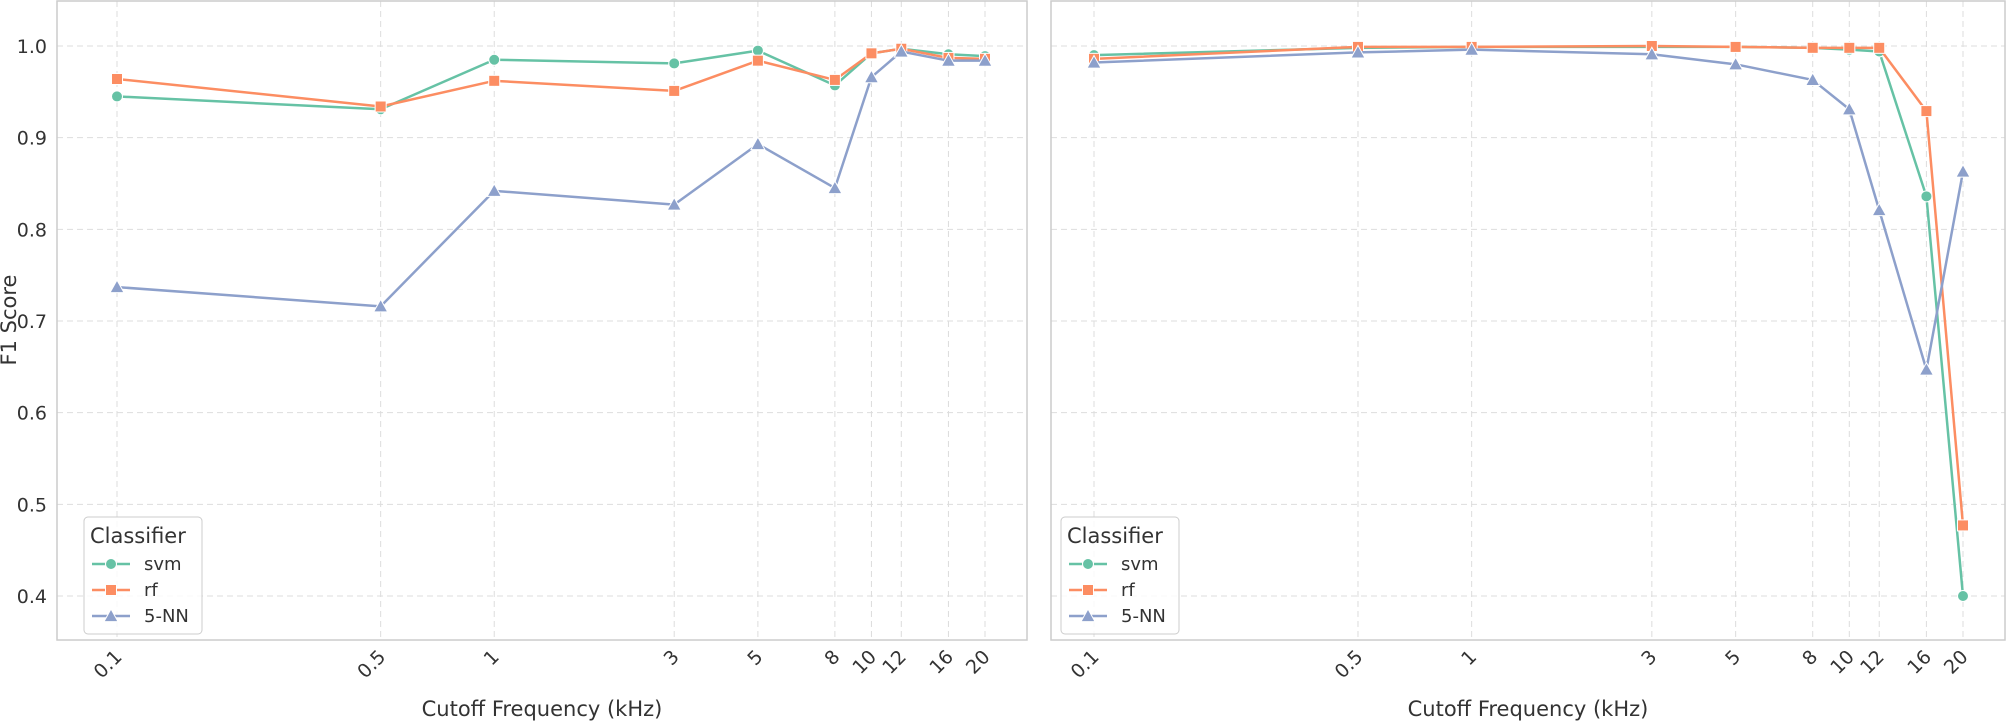 This screenshot has height=721, width=2007. Describe the element at coordinates (10, 320) in the screenshot. I see `y-axis-title: F1 Score` at that location.